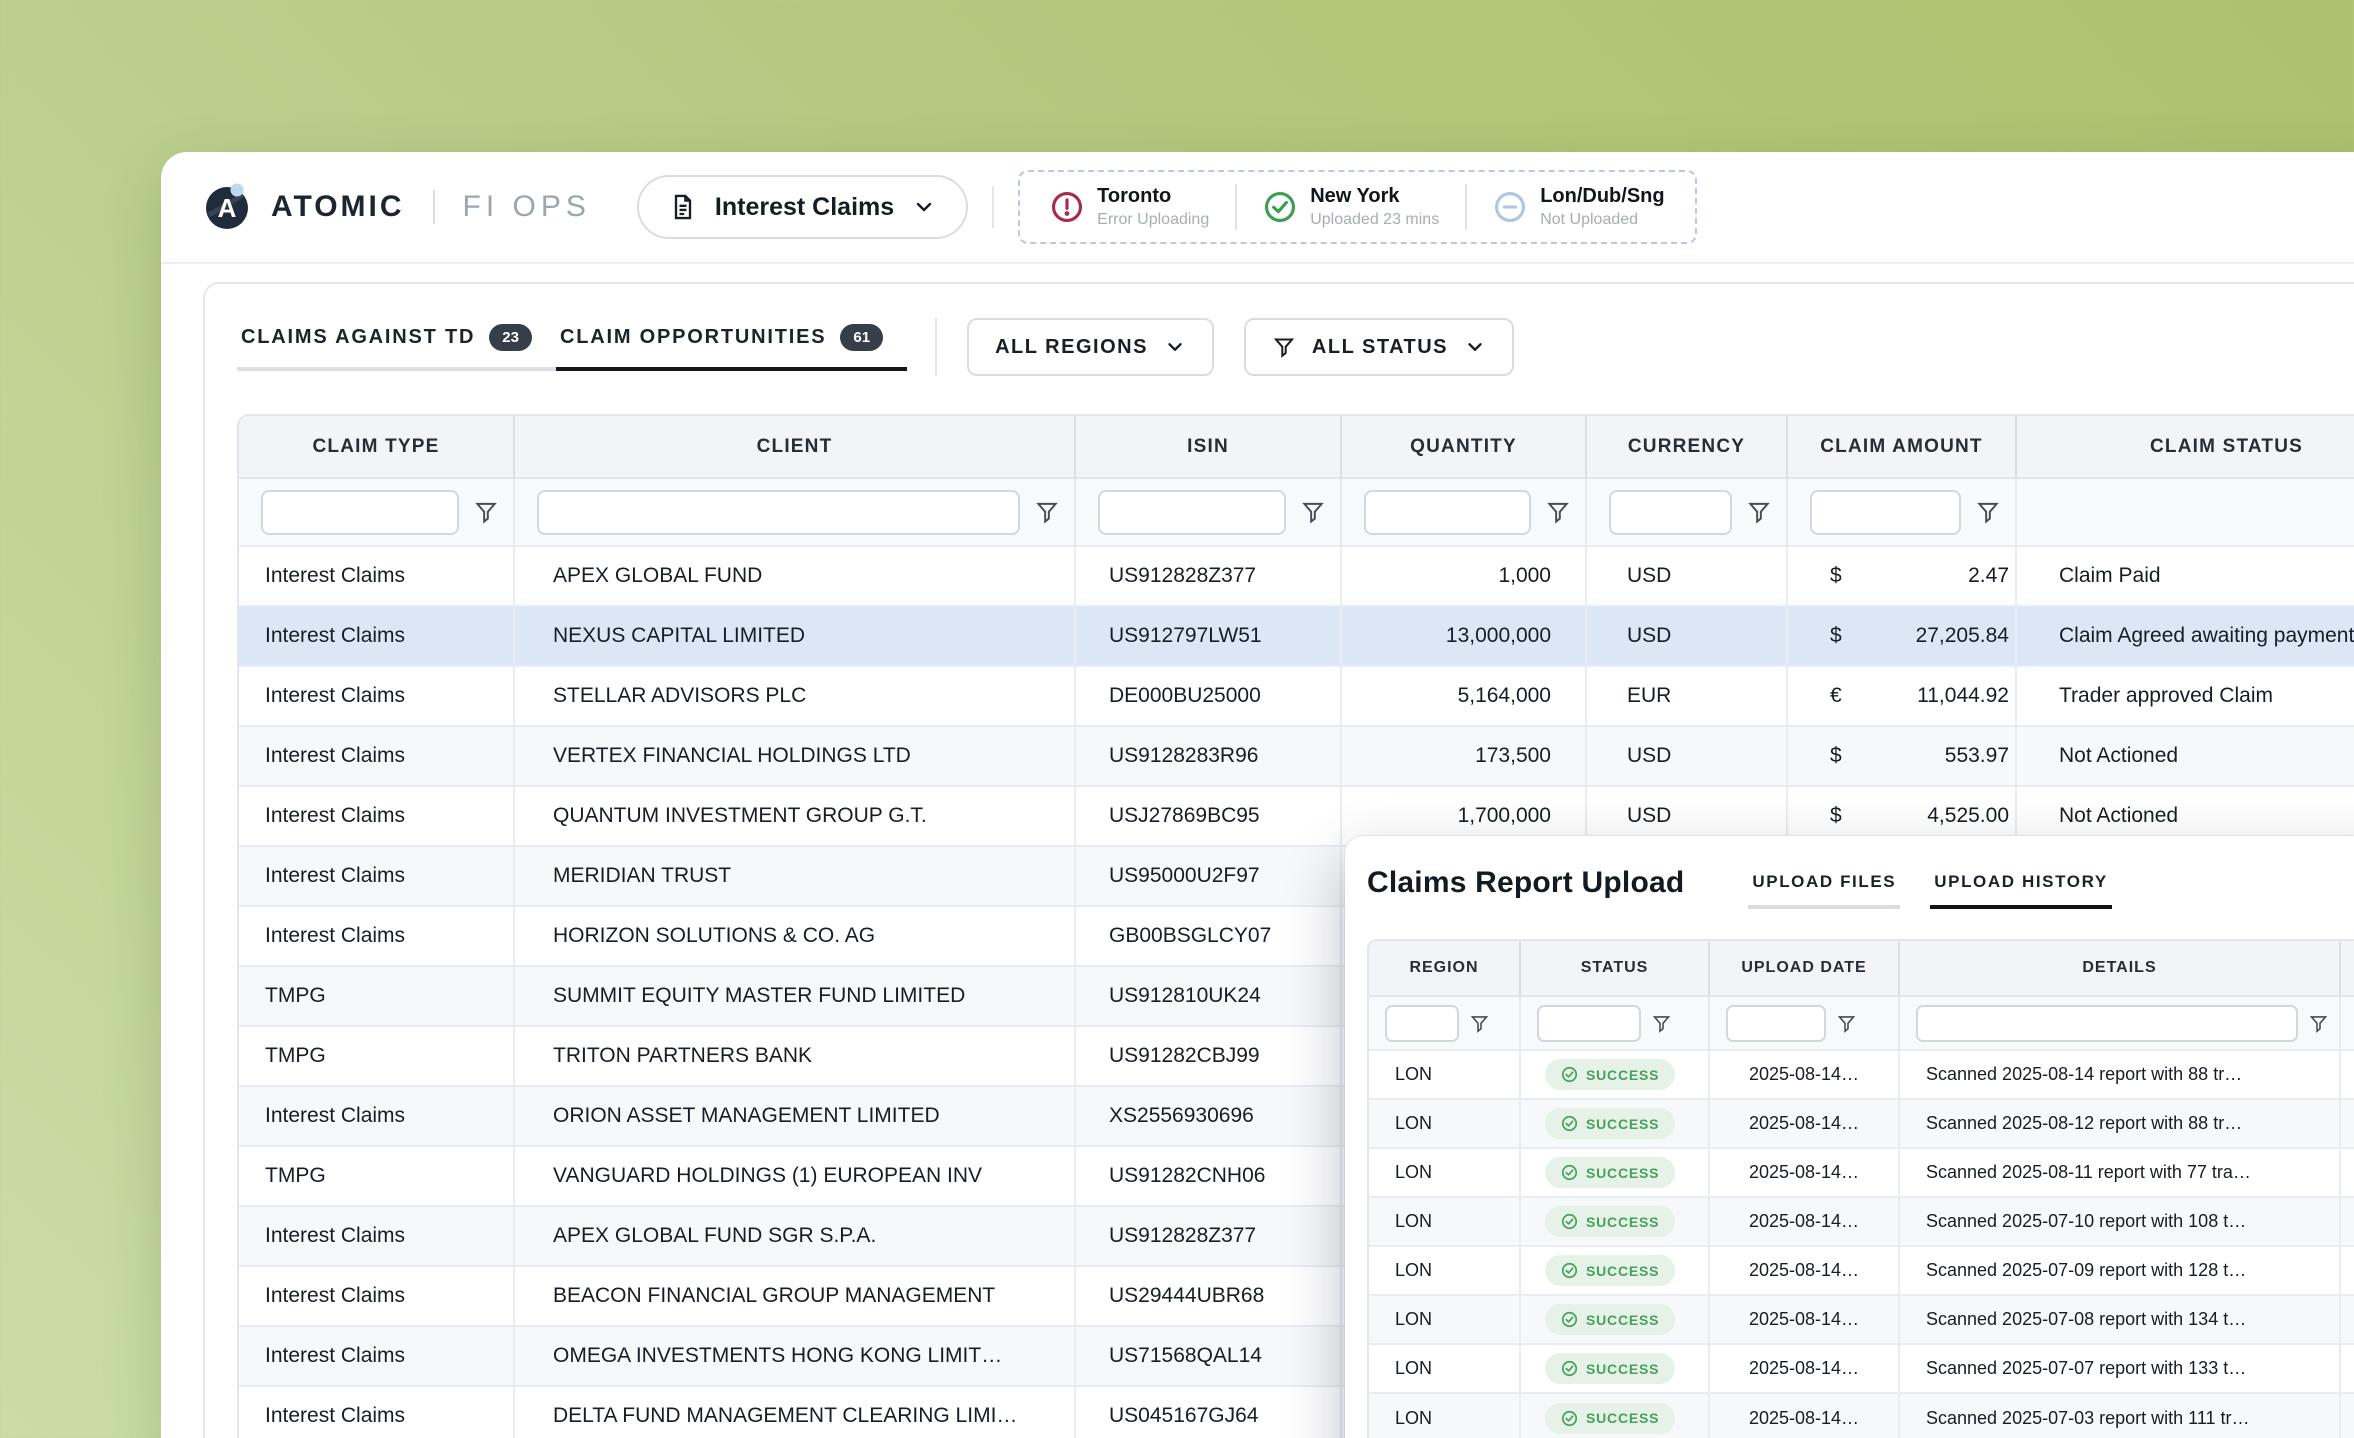 This screenshot has height=1438, width=2354. I want to click on col-header-isin: ISIN, so click(1208, 447).